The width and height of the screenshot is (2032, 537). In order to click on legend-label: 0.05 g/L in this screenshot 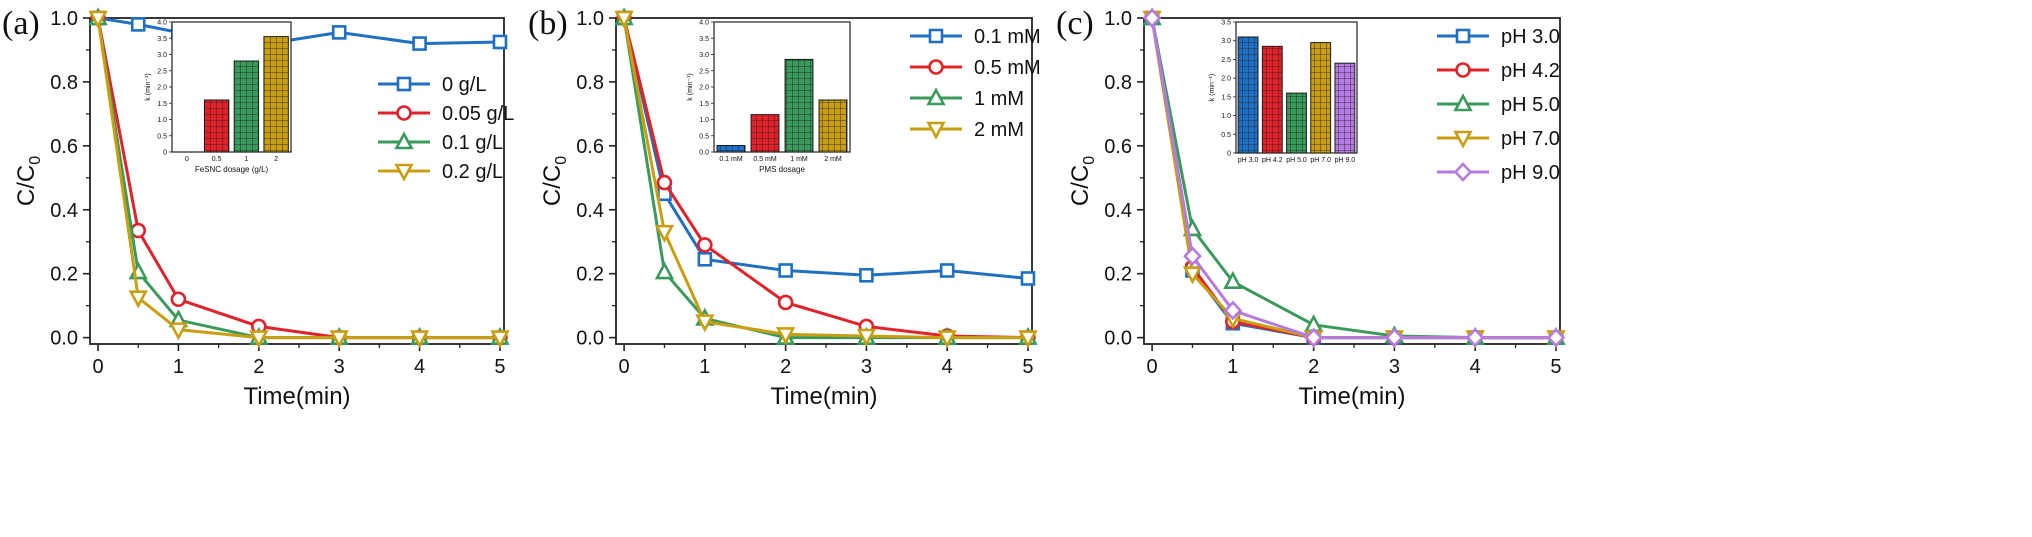, I will do `click(478, 114)`.